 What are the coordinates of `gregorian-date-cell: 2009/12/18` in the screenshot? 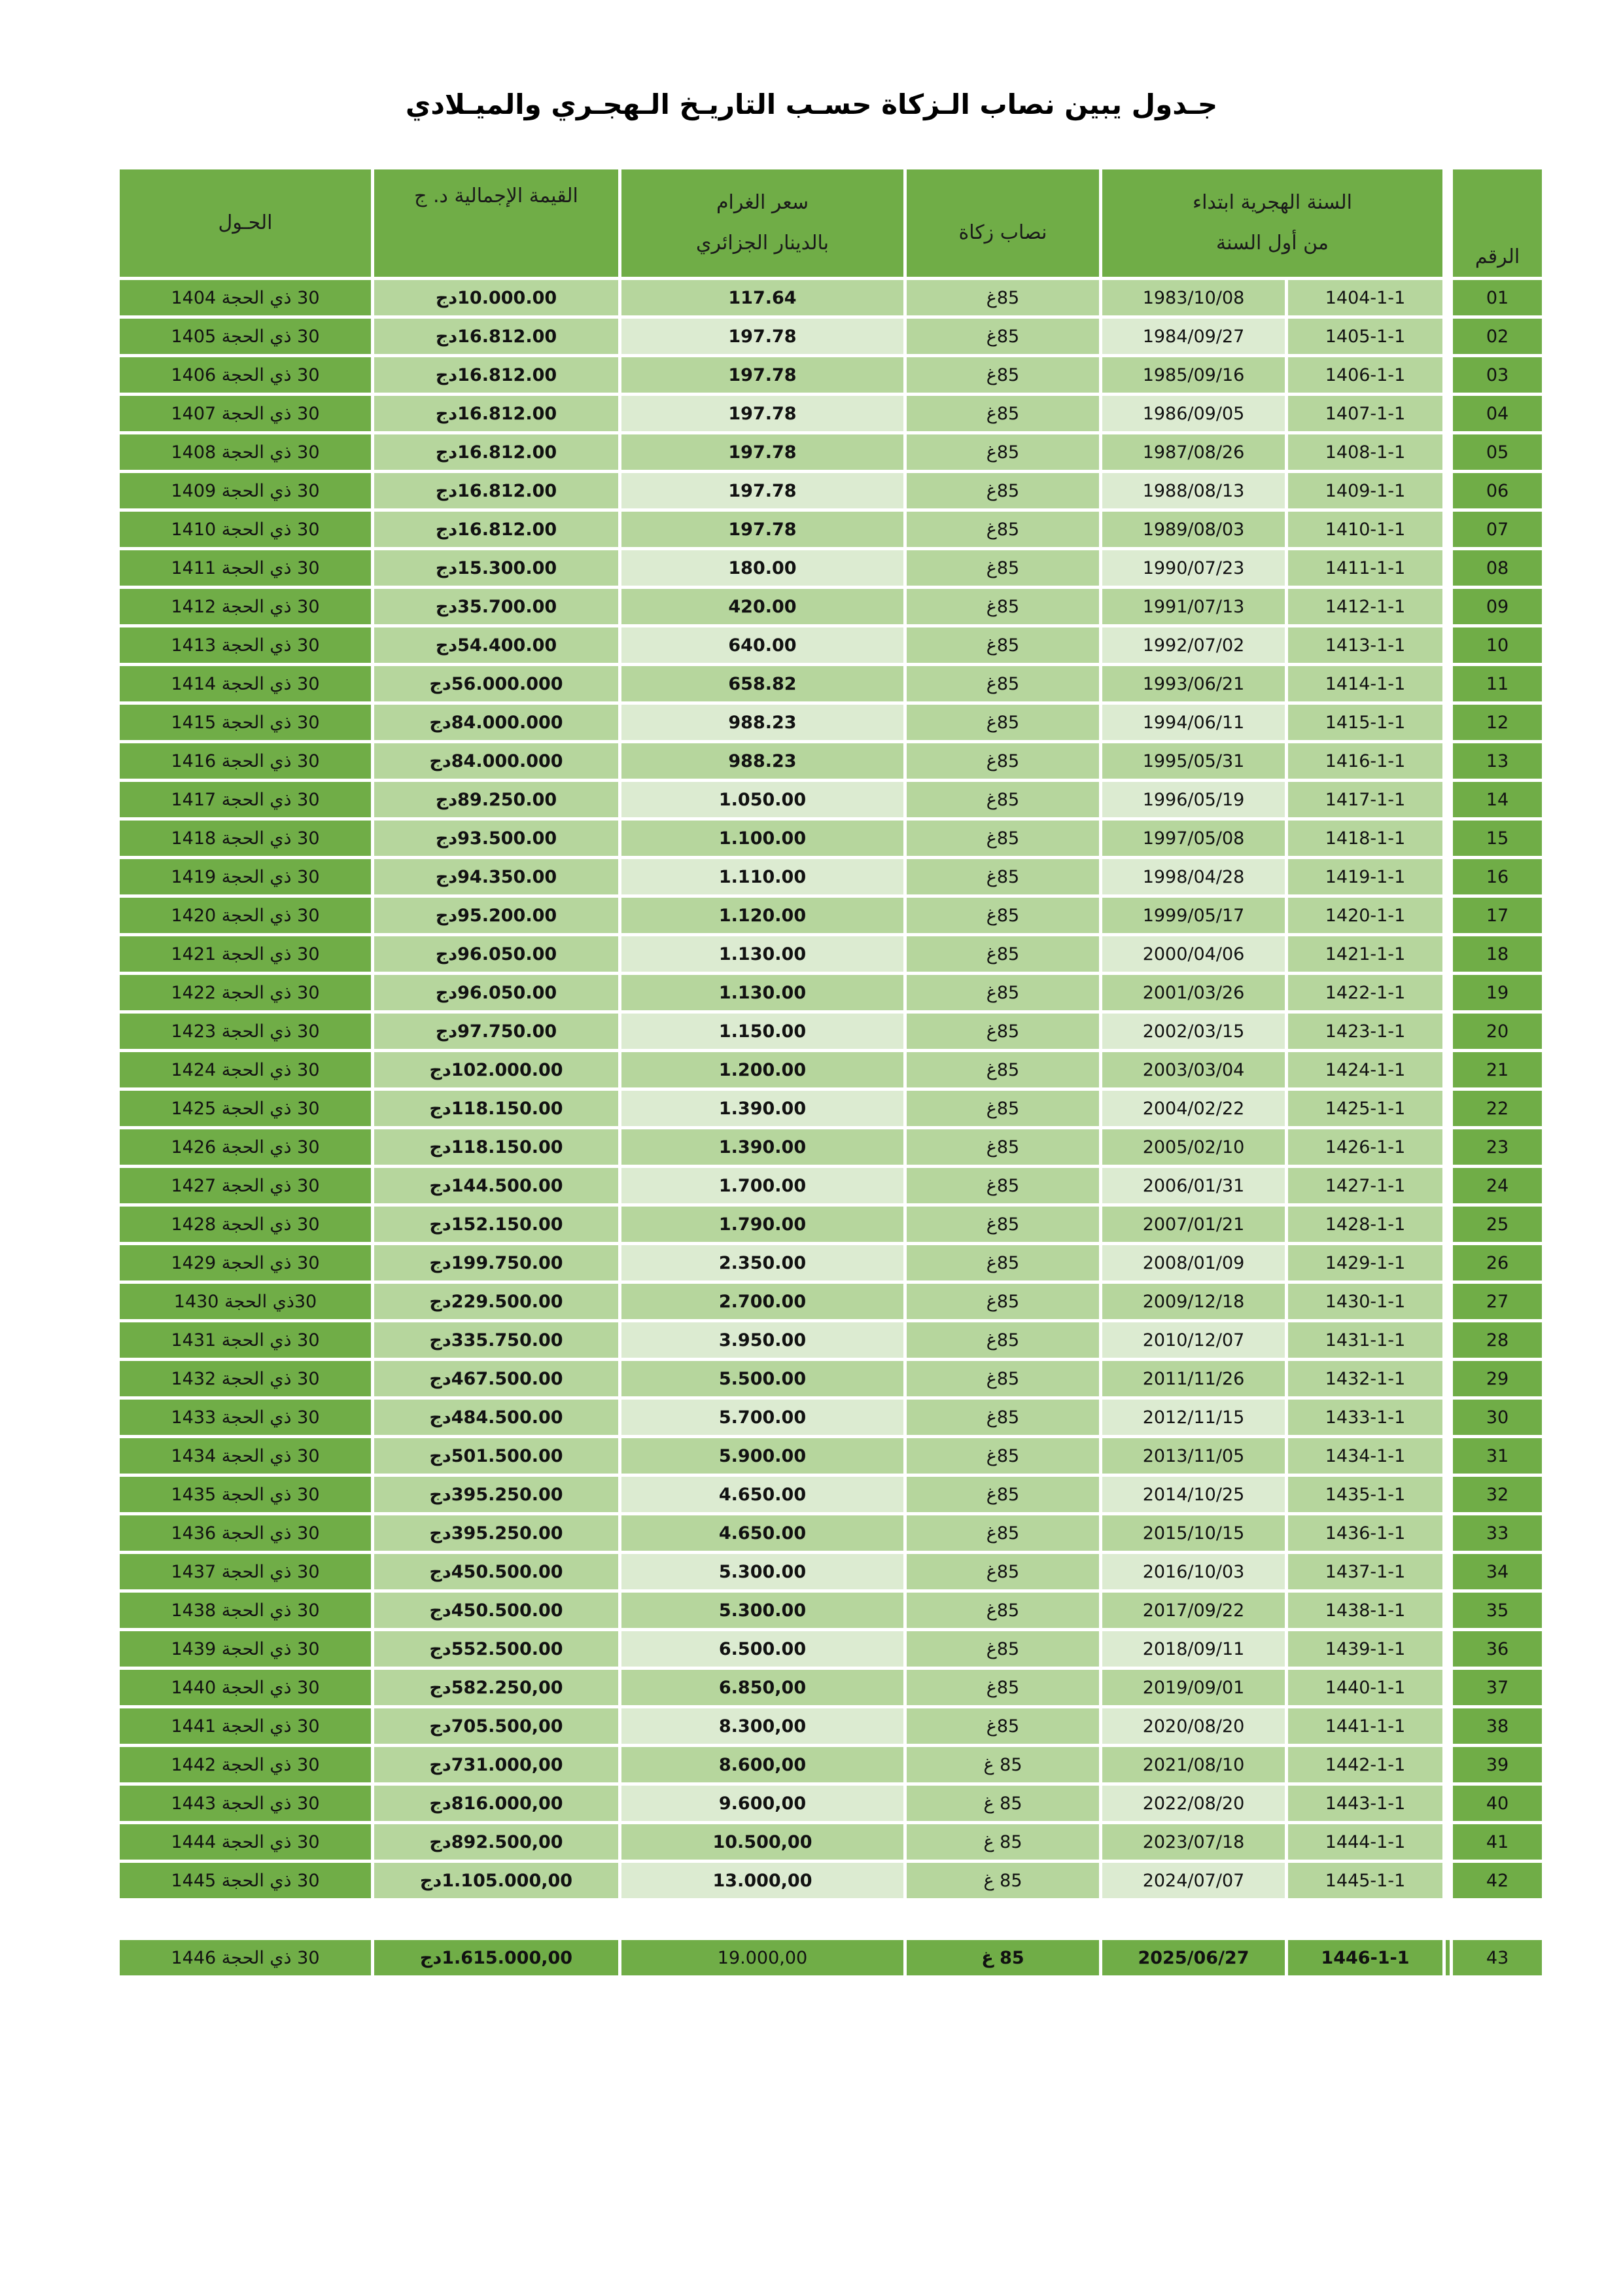 It's located at (1194, 1301).